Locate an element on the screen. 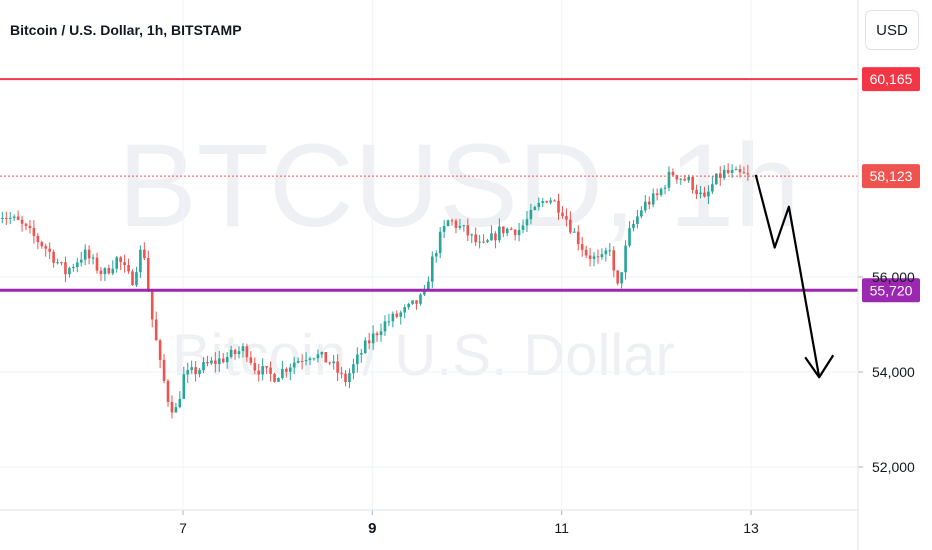 The width and height of the screenshot is (932, 550). x-tick-label: 11 is located at coordinates (561, 528).